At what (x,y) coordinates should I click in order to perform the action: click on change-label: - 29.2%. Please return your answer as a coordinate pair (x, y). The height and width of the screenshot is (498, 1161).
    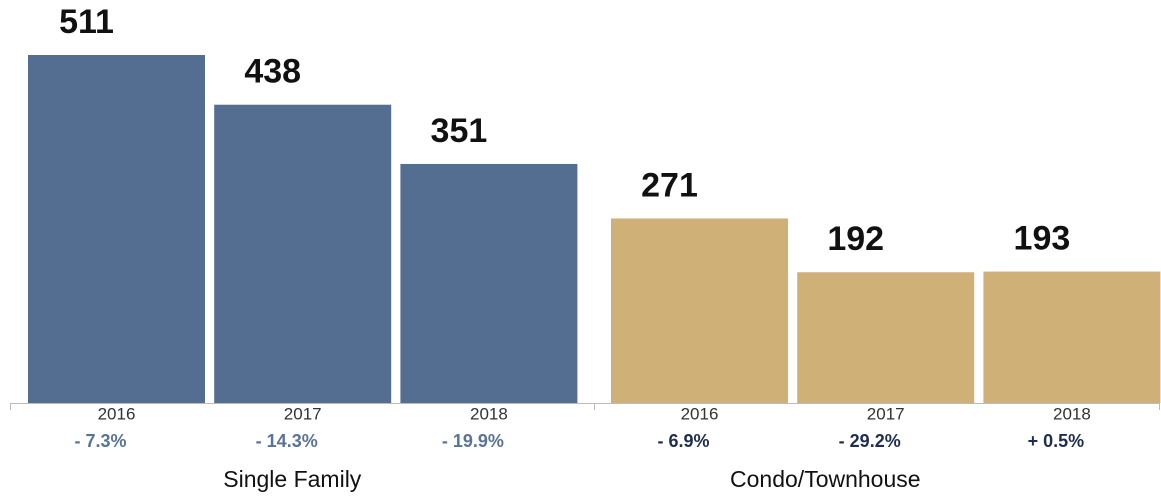
    Looking at the image, I should click on (870, 441).